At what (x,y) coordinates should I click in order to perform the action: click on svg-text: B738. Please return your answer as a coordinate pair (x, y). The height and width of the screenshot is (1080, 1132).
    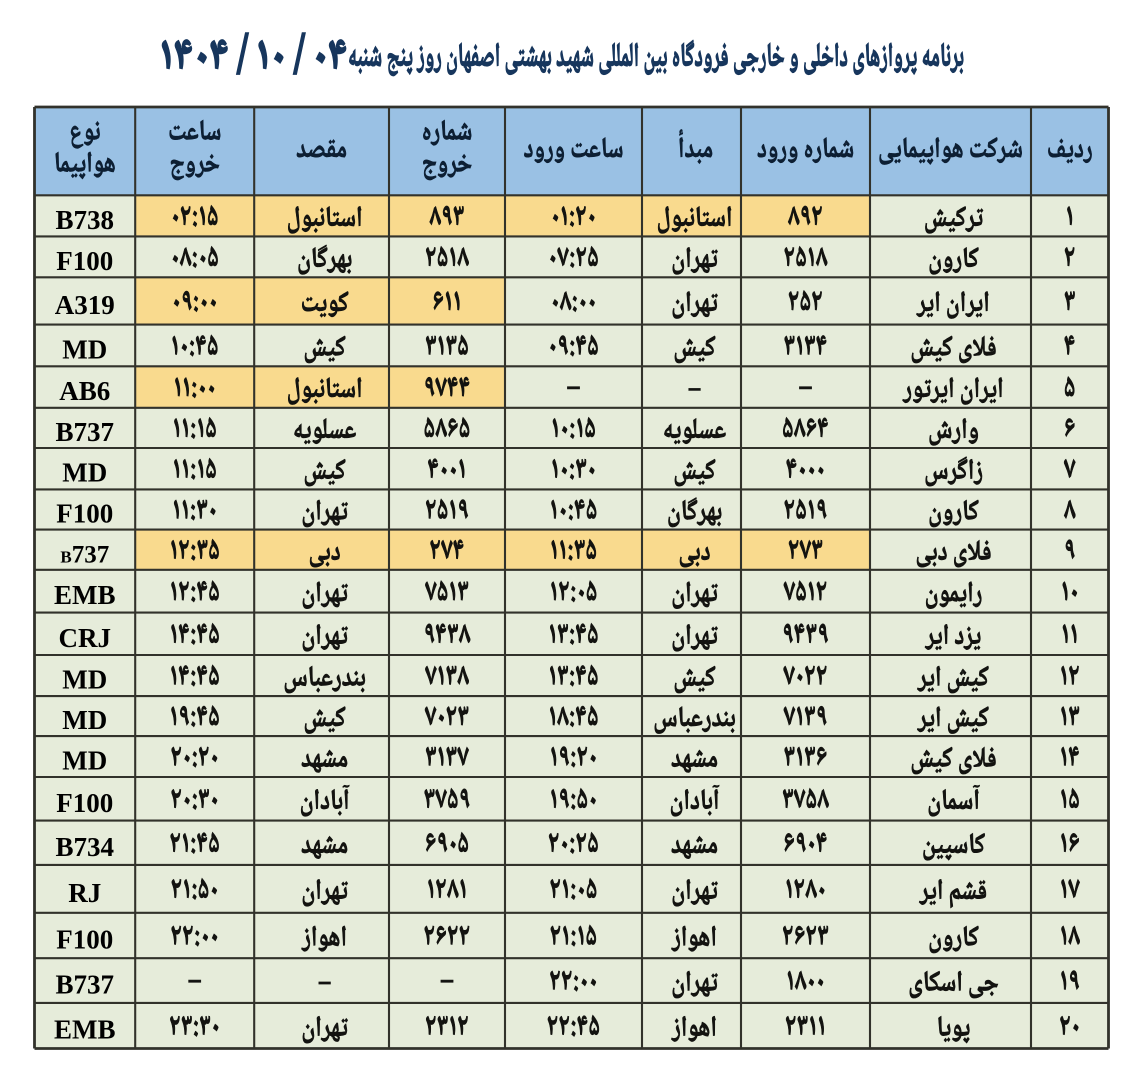
    Looking at the image, I should click on (85, 220).